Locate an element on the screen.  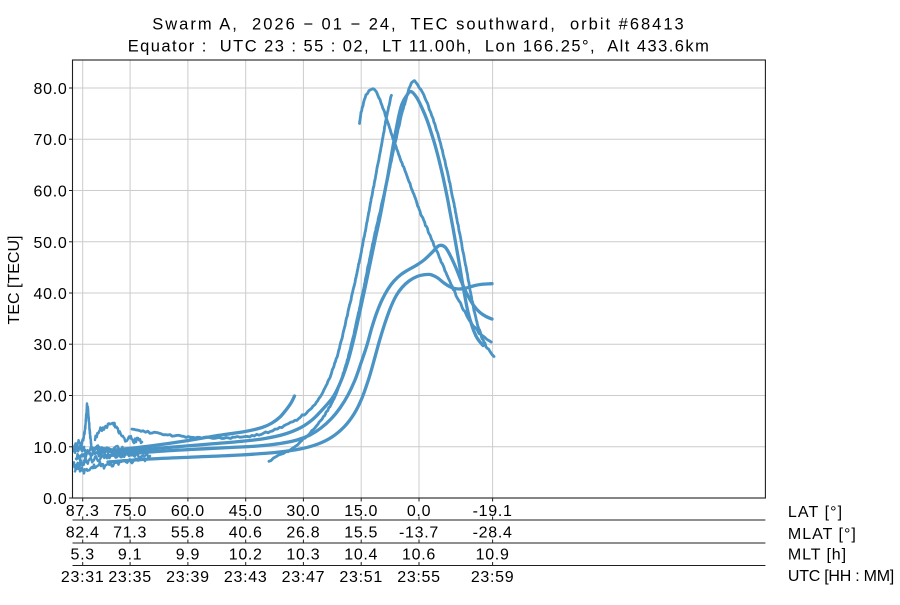
svg-text: MLT [h] is located at coordinates (817, 555).